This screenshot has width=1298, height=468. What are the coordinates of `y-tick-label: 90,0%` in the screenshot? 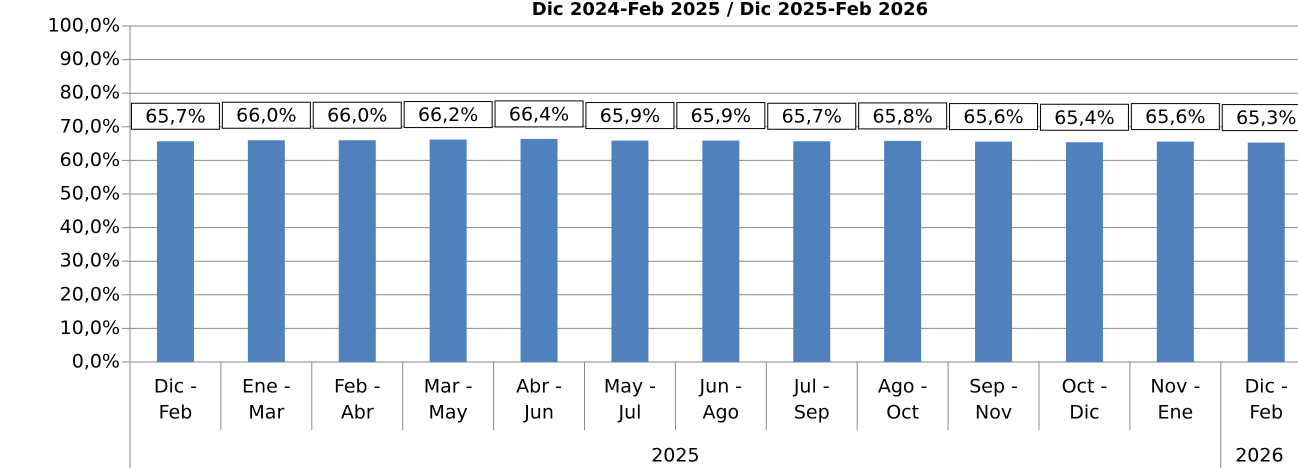 It's located at (90, 59).